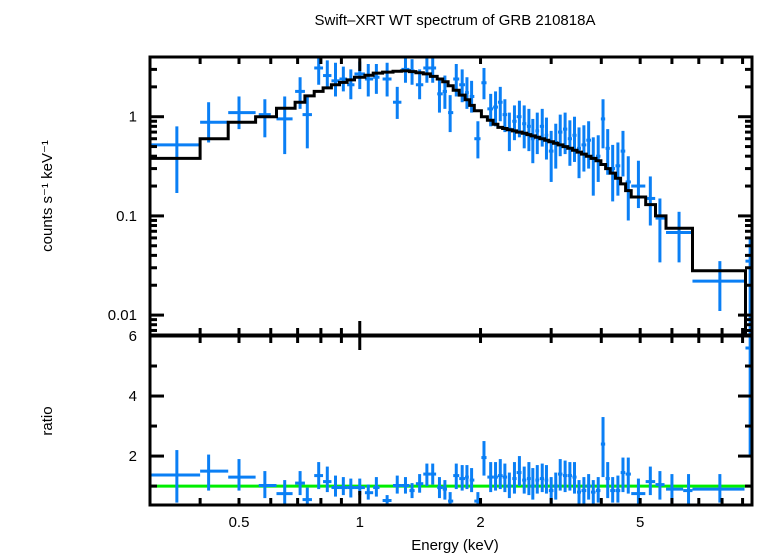 The image size is (758, 556). What do you see at coordinates (133, 336) in the screenshot?
I see `y-tick-label: 6` at bounding box center [133, 336].